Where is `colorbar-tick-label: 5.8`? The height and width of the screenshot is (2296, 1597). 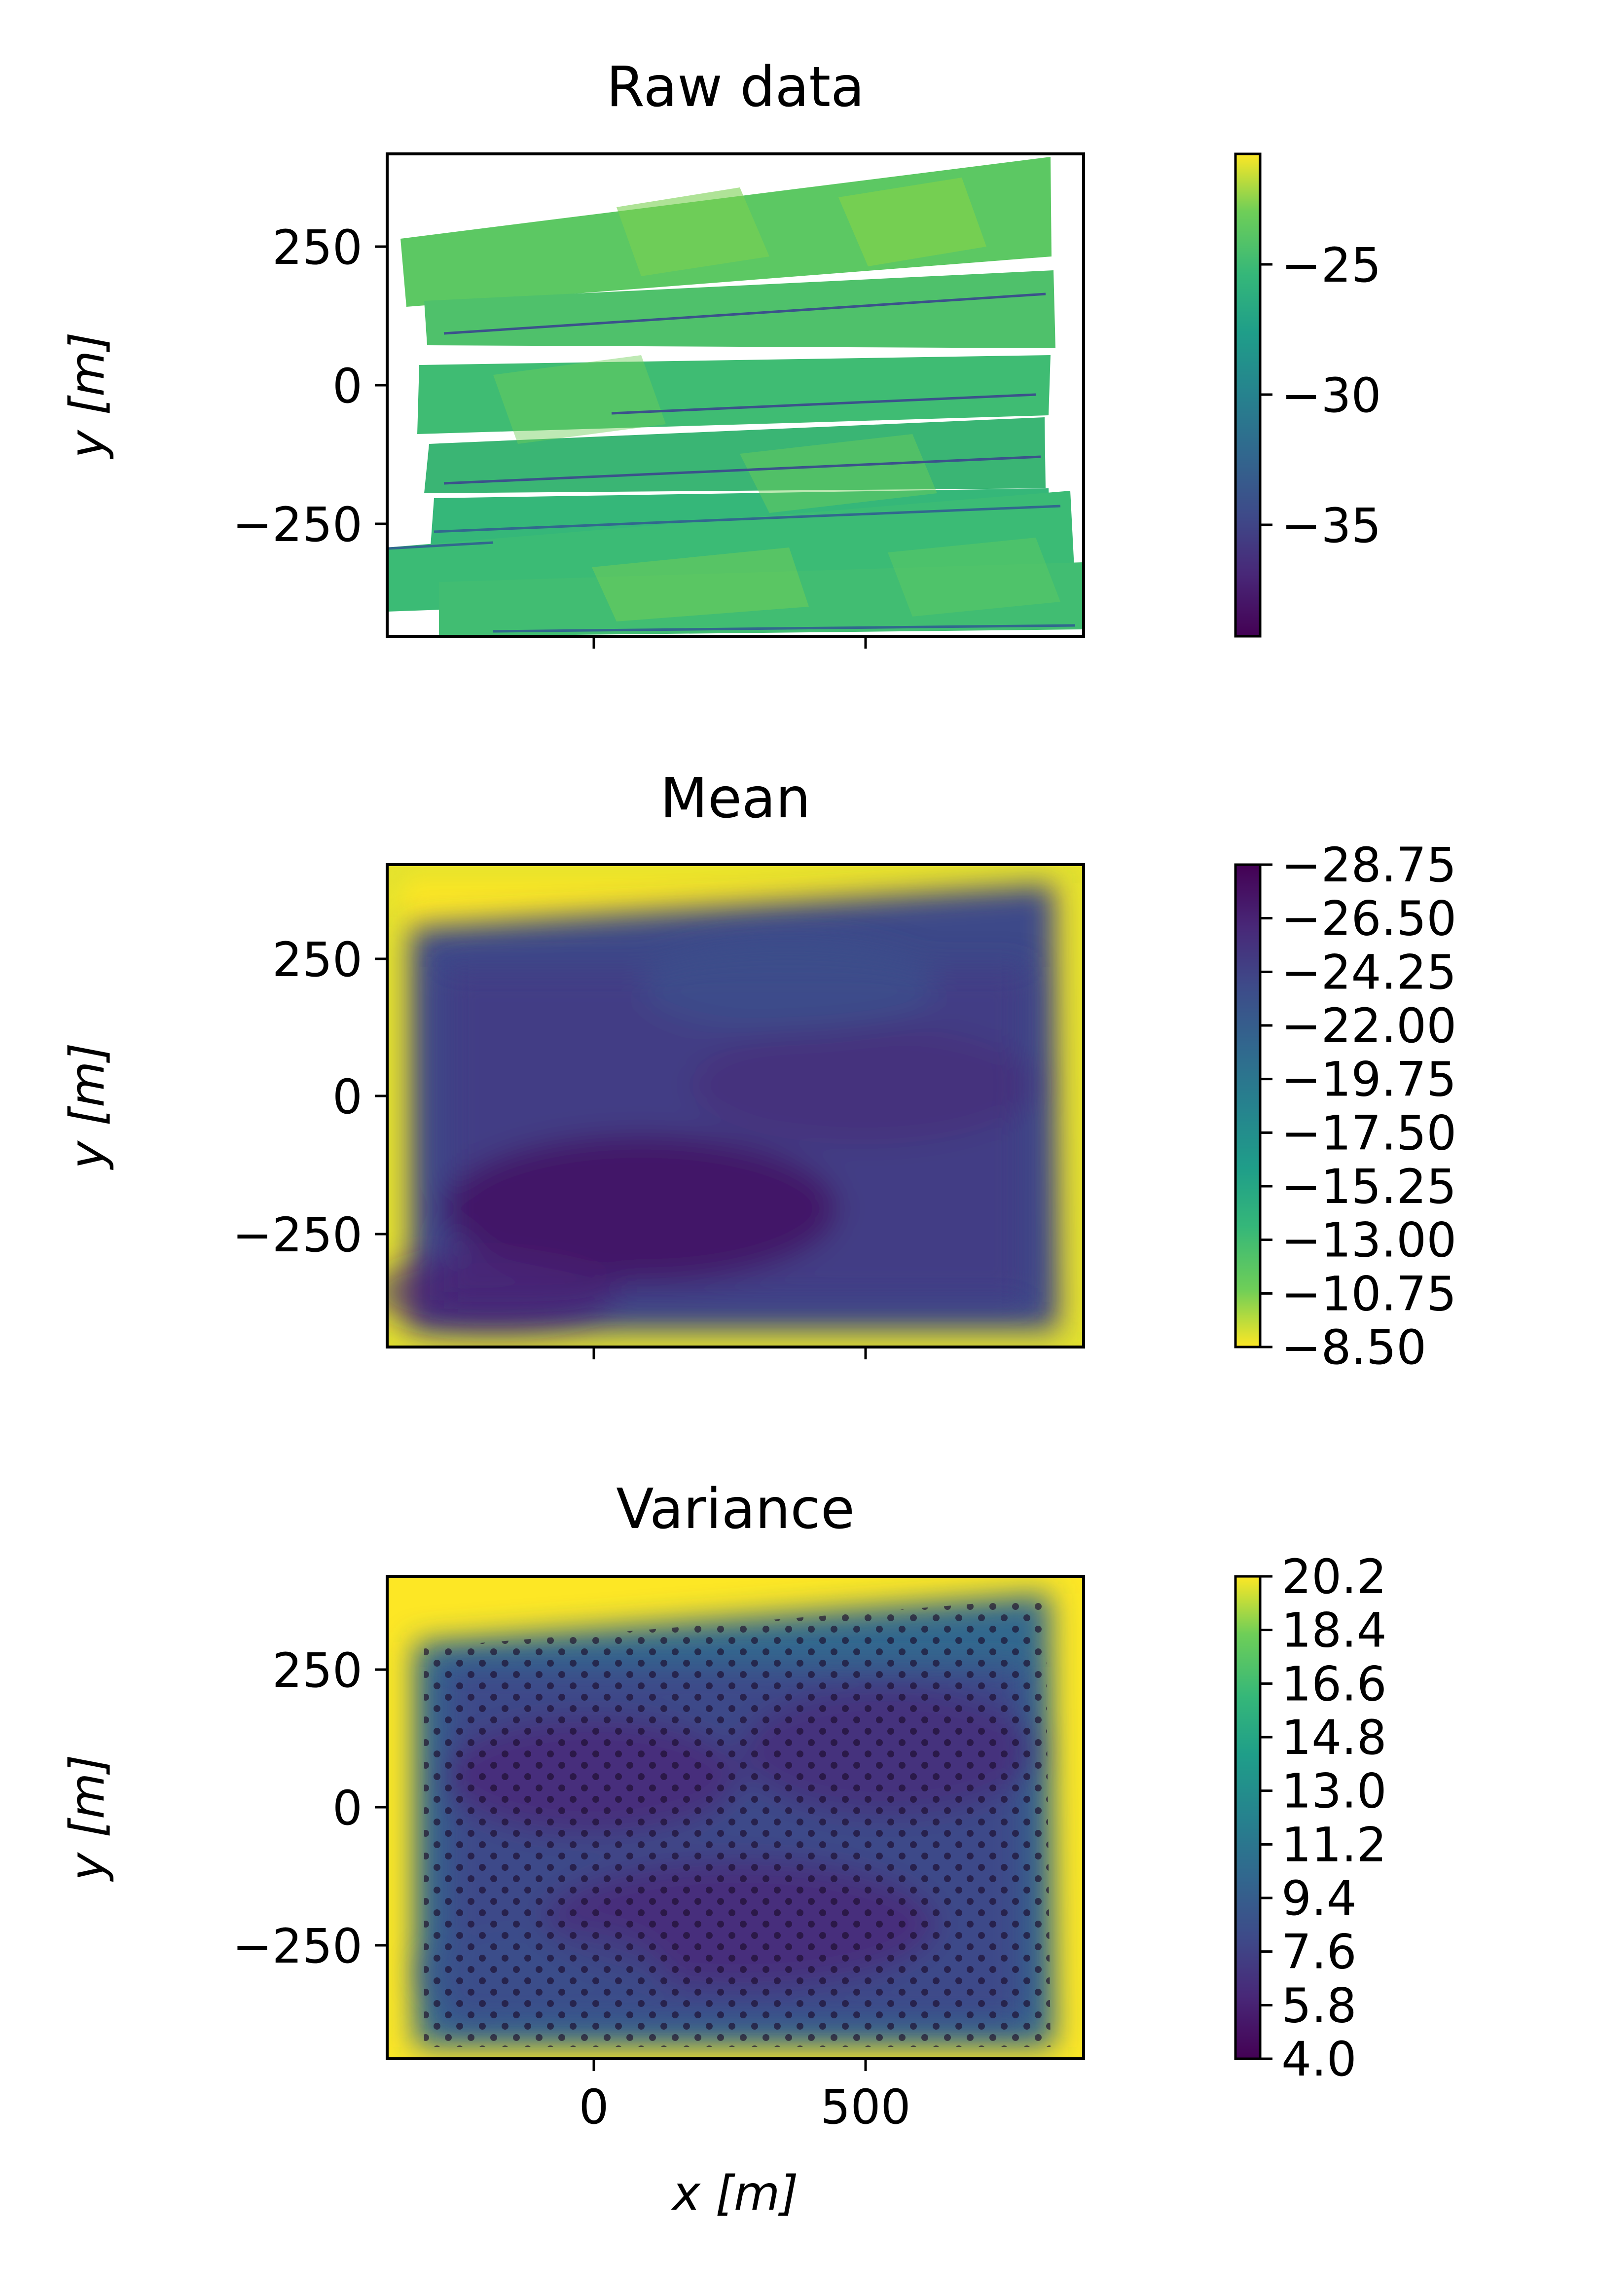
colorbar-tick-label: 5.8 is located at coordinates (1319, 2005).